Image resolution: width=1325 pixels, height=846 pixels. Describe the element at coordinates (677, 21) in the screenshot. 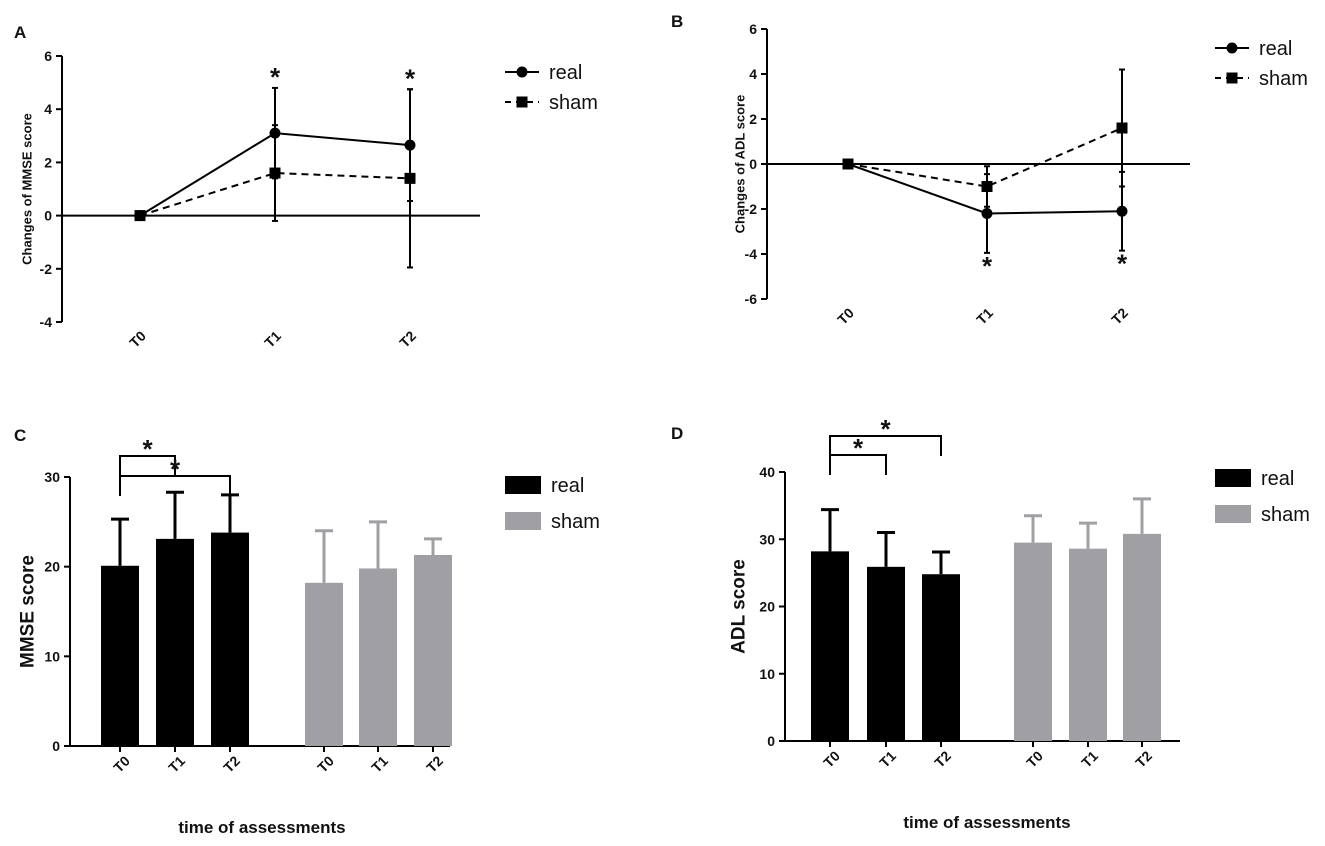

I see `panel-letter: B` at that location.